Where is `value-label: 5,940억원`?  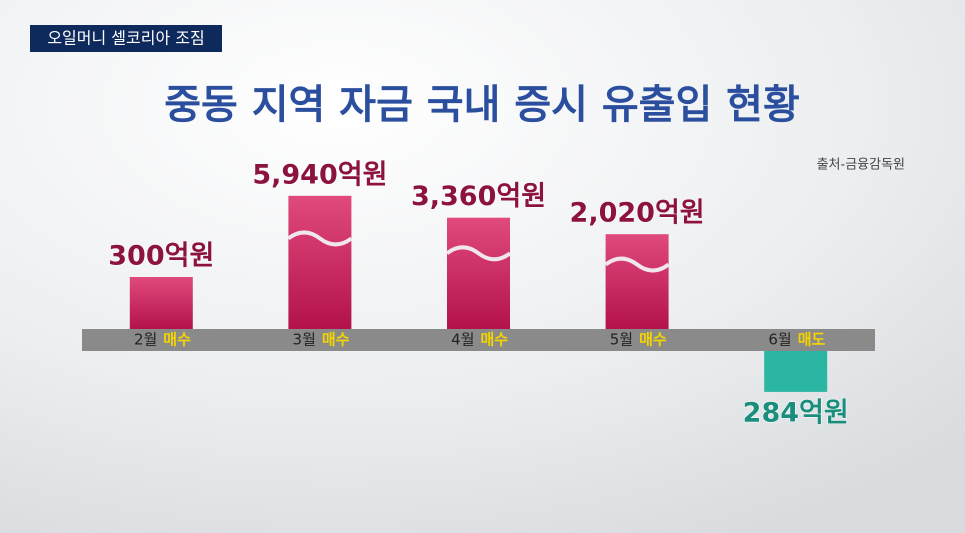 value-label: 5,940억원 is located at coordinates (319, 174).